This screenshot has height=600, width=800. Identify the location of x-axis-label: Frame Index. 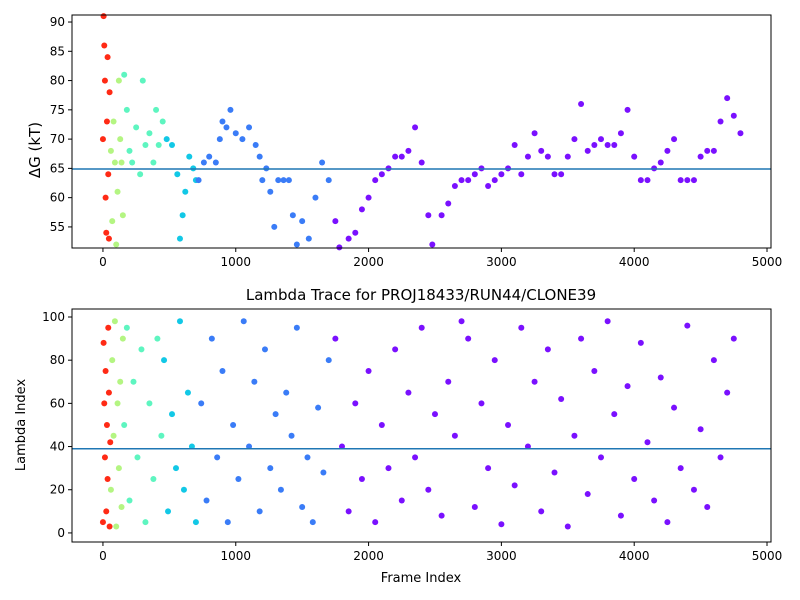
(421, 578).